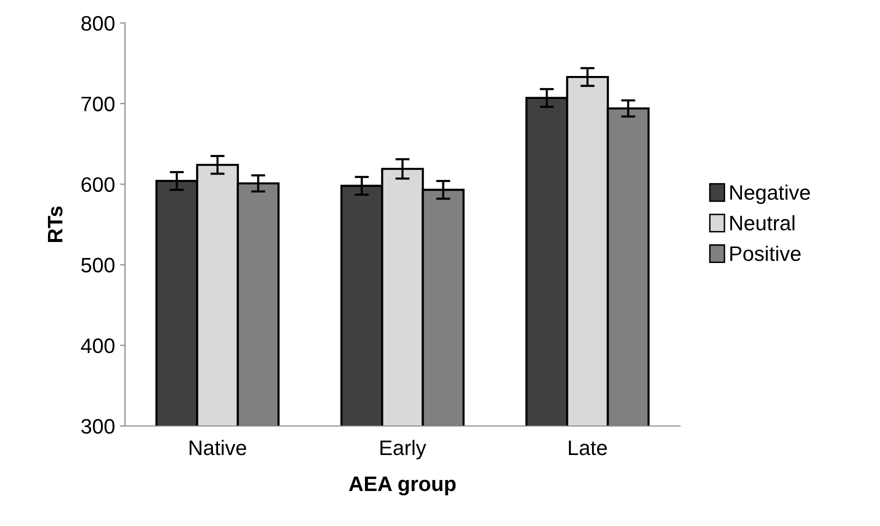 This screenshot has width=880, height=526. I want to click on y-axis-title: RTs, so click(55, 224).